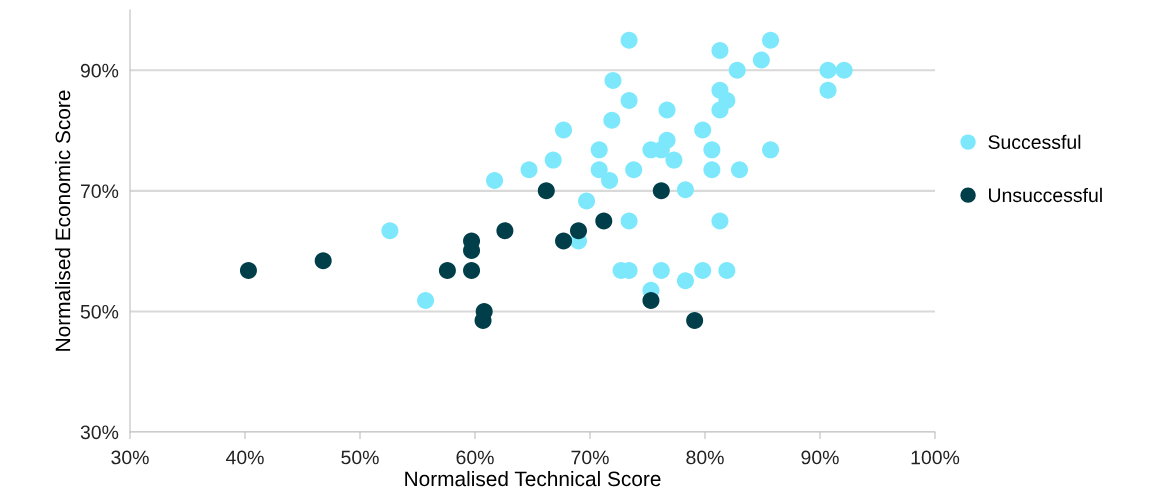  I want to click on x-tick-label: 100%, so click(935, 457).